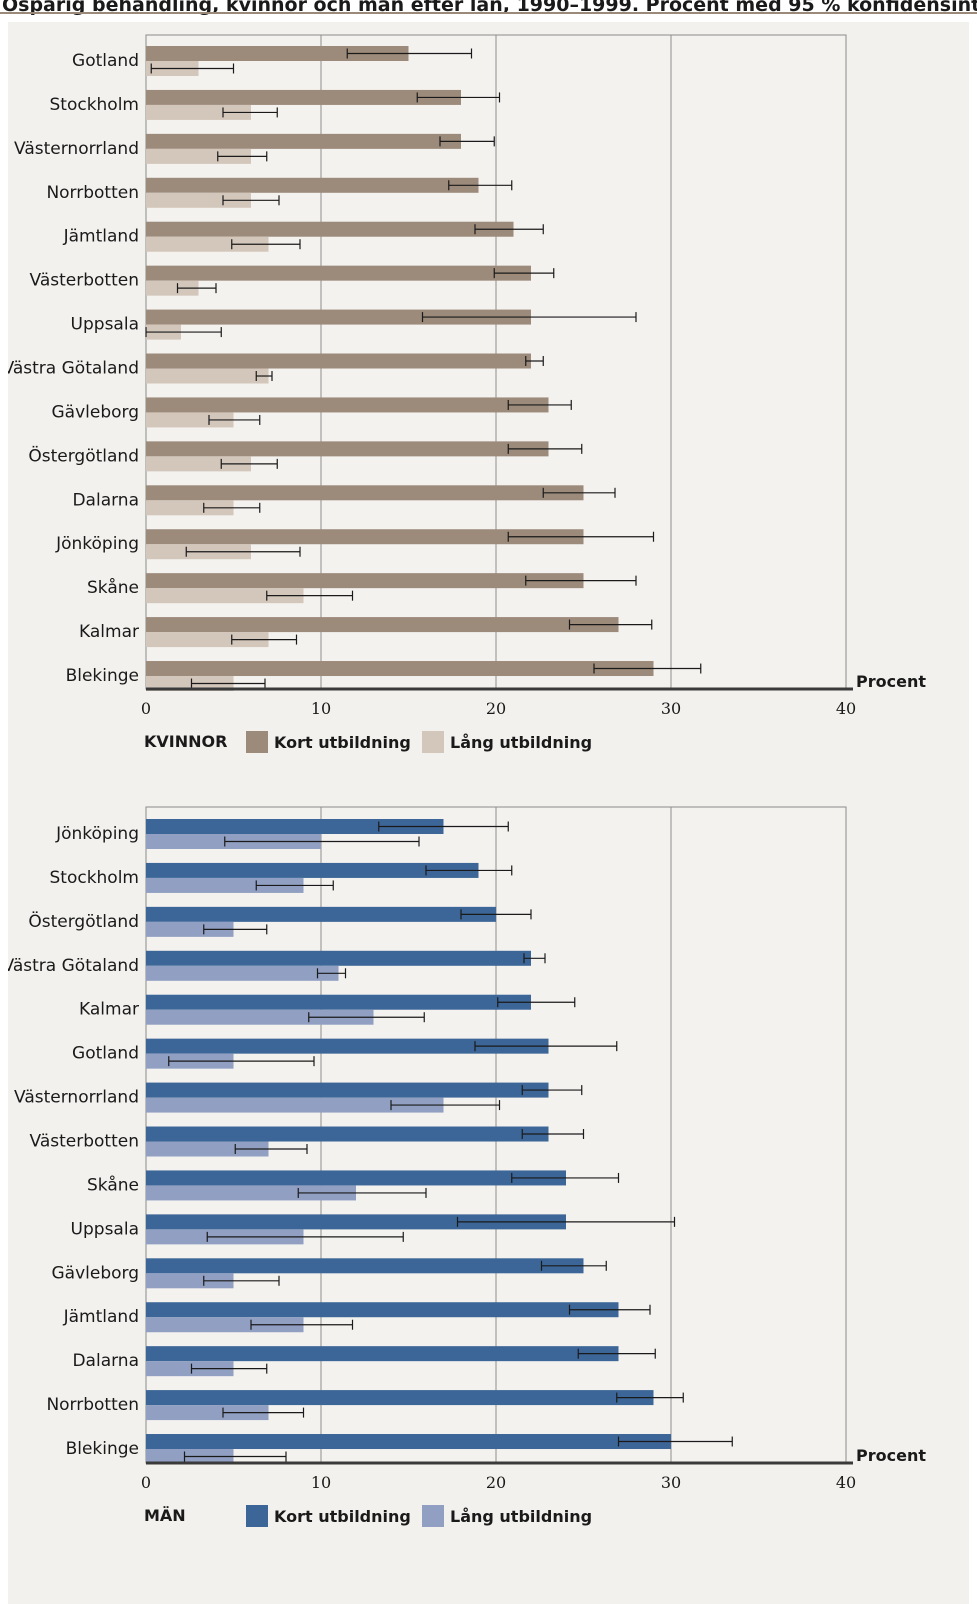 This screenshot has height=1604, width=977. Describe the element at coordinates (165, 1515) in the screenshot. I see `legend-group-label: MÄN` at that location.